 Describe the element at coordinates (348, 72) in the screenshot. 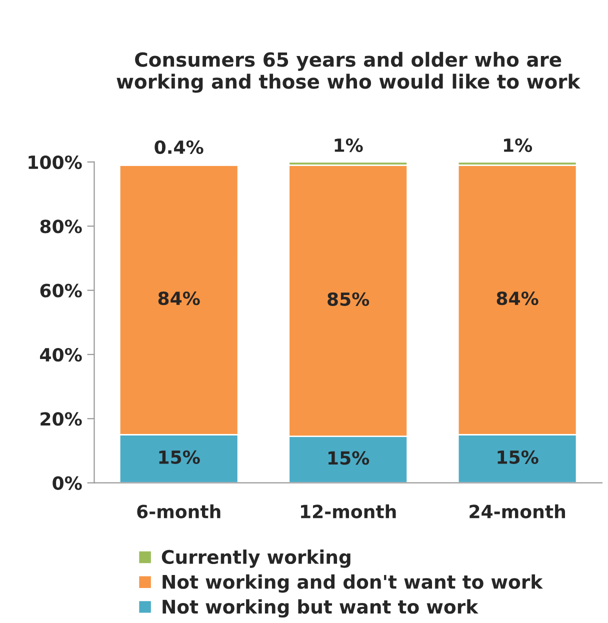

I see `chart-title: Consumers 65 years and older who are working and those who would like to work` at that location.